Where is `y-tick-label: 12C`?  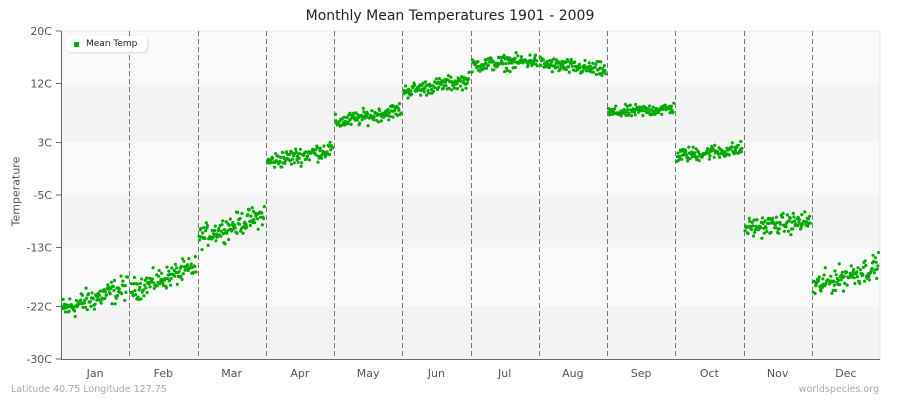
y-tick-label: 12C is located at coordinates (41, 83).